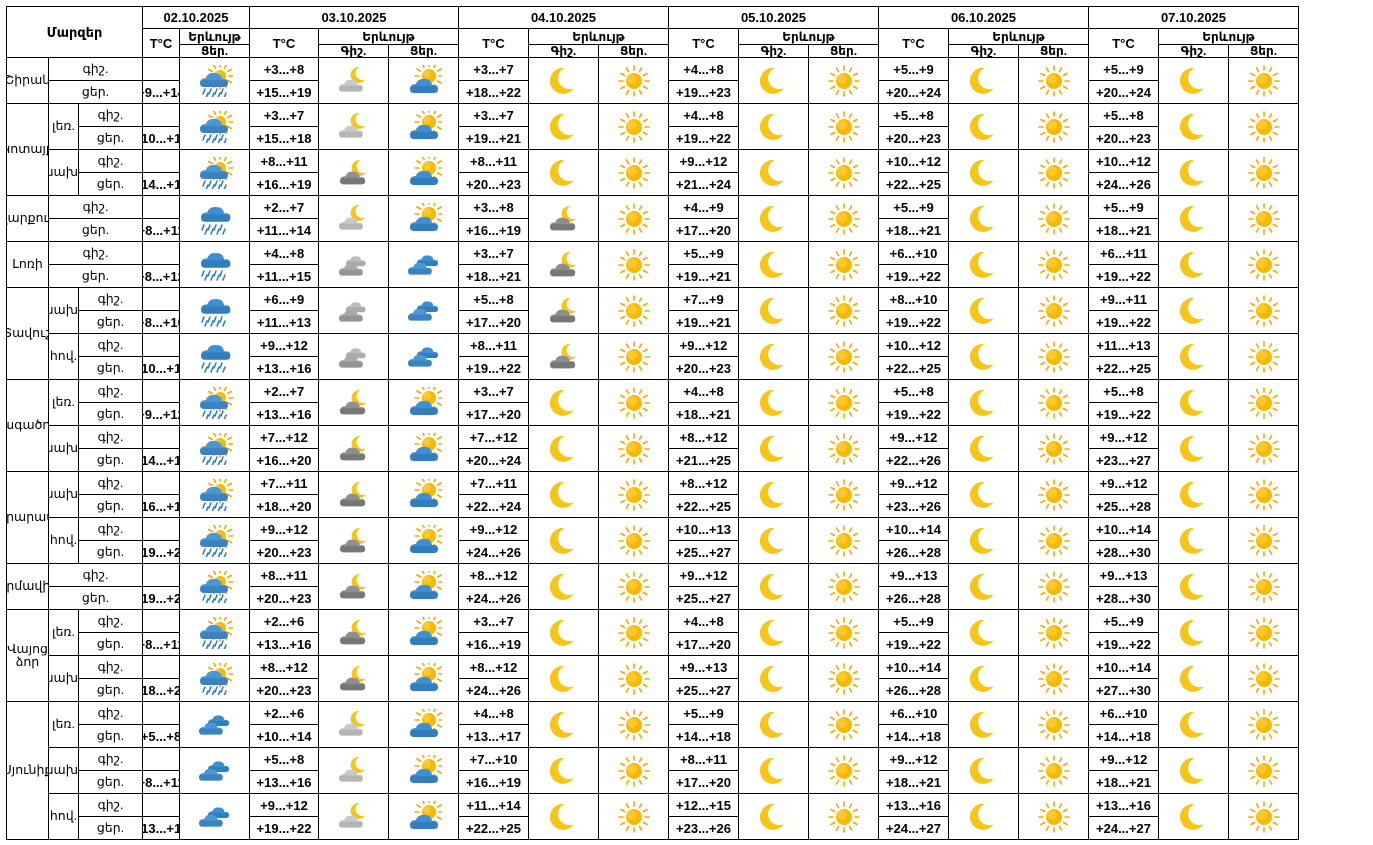 The width and height of the screenshot is (1373, 845). I want to click on date-header: 02.10.2025, so click(196, 17).